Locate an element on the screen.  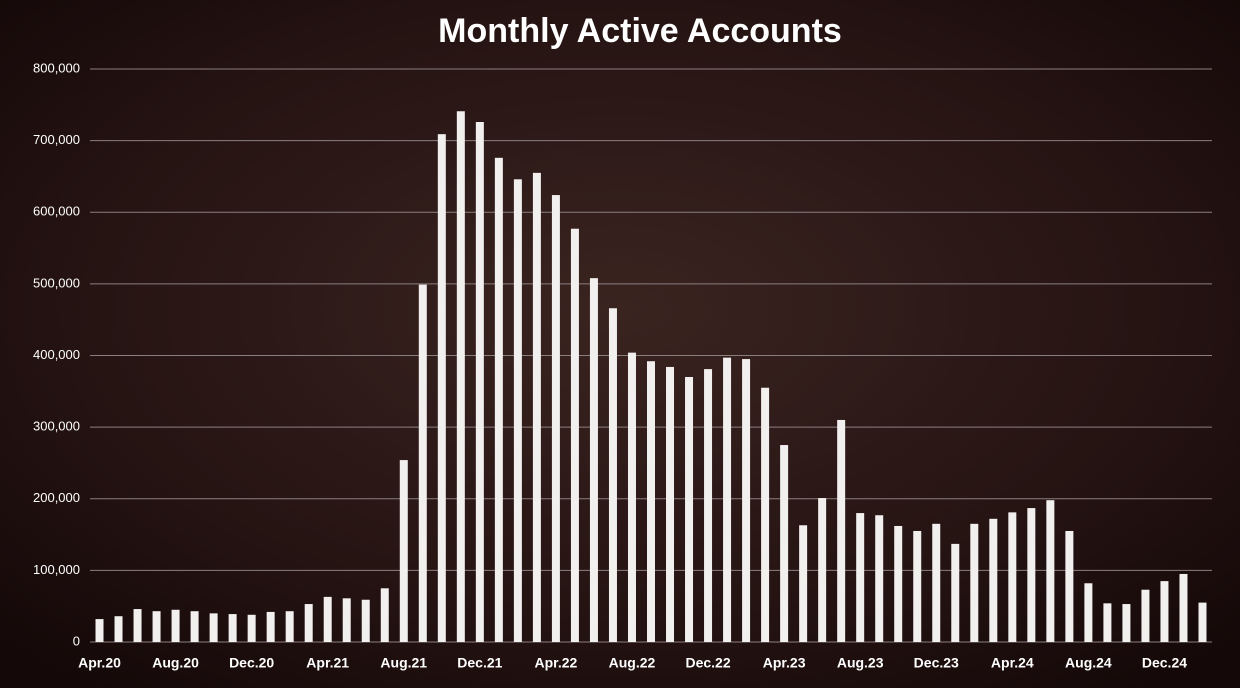
x-tick-label: Apr.20 is located at coordinates (99, 663).